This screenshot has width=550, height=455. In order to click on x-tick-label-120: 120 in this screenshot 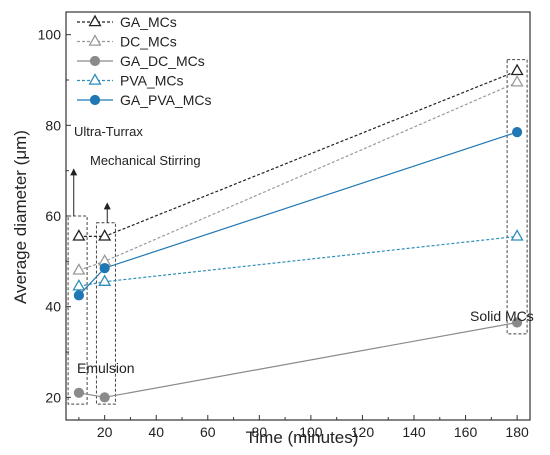, I will do `click(363, 432)`.